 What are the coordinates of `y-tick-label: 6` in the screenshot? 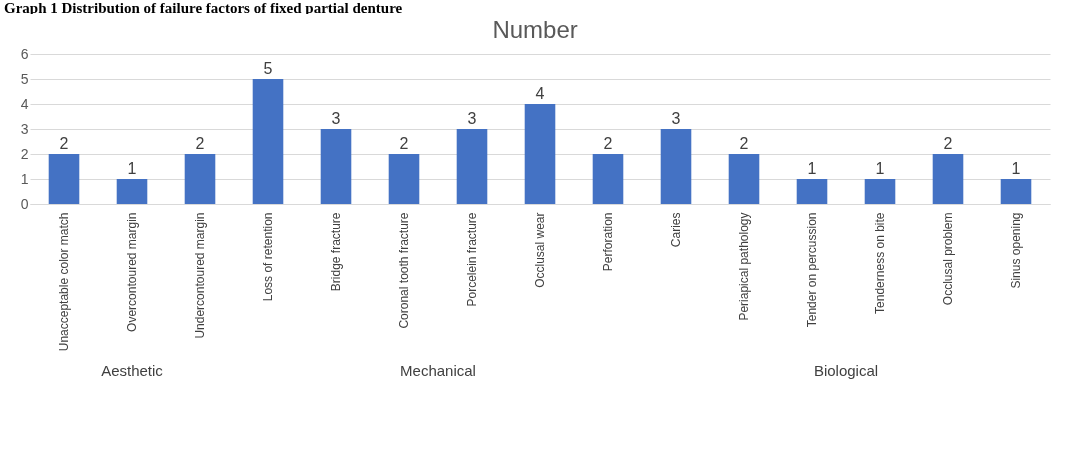 It's located at (24, 53).